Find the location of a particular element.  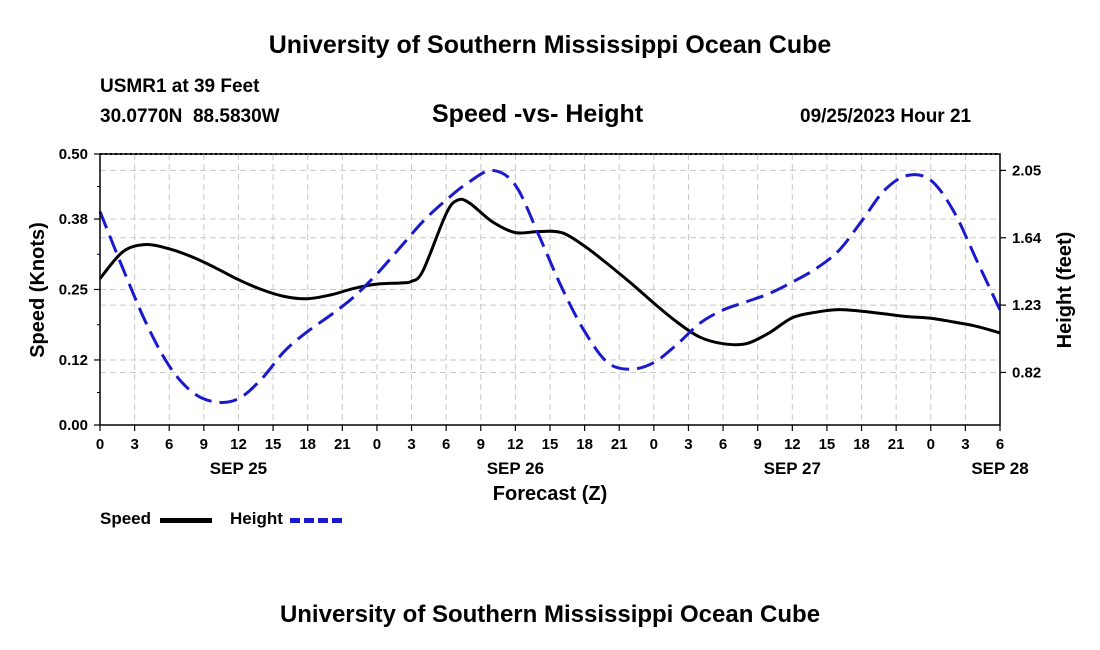

y-left-tick-label: 0.12 is located at coordinates (73, 360).